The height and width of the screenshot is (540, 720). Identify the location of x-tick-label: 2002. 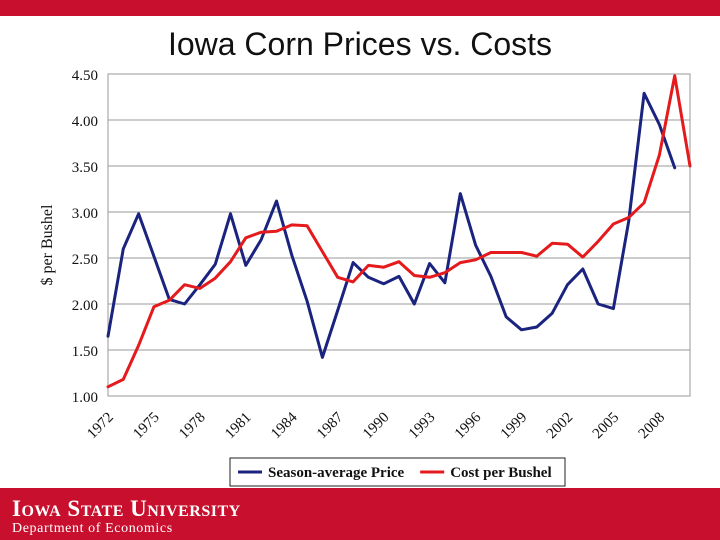
(560, 426).